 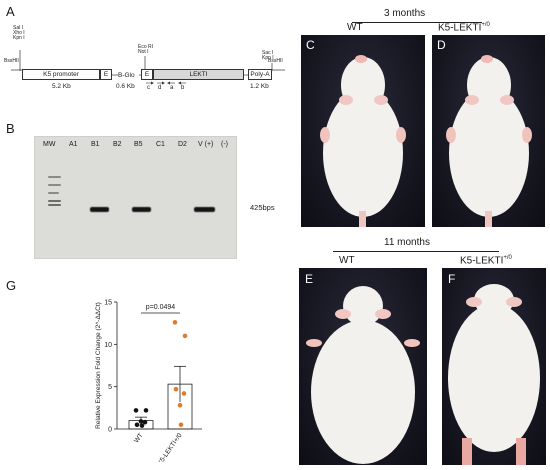 What do you see at coordinates (141, 209) in the screenshot?
I see `pcr-band-b5` at bounding box center [141, 209].